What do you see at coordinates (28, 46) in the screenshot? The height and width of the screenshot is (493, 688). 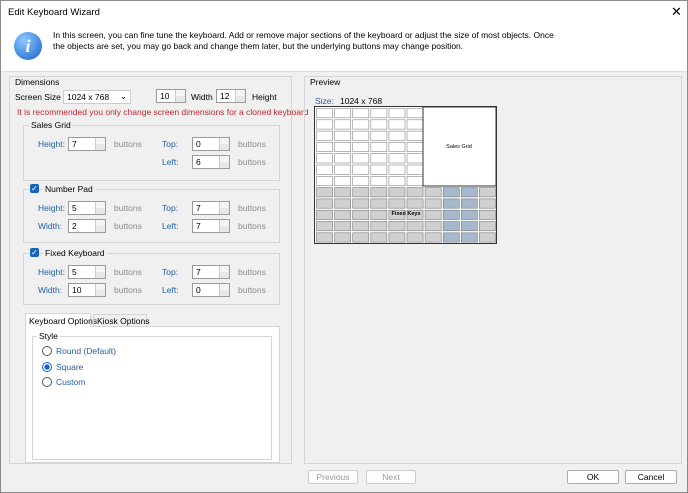 I see `info-icon: i` at bounding box center [28, 46].